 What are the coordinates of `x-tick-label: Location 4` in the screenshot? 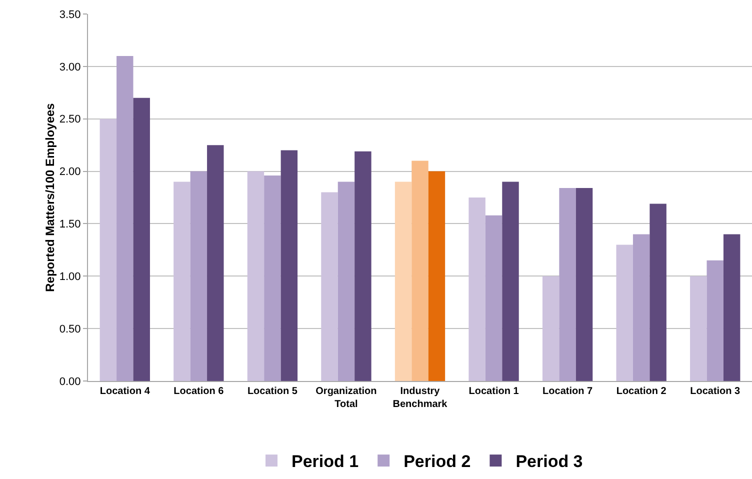 It's located at (125, 391).